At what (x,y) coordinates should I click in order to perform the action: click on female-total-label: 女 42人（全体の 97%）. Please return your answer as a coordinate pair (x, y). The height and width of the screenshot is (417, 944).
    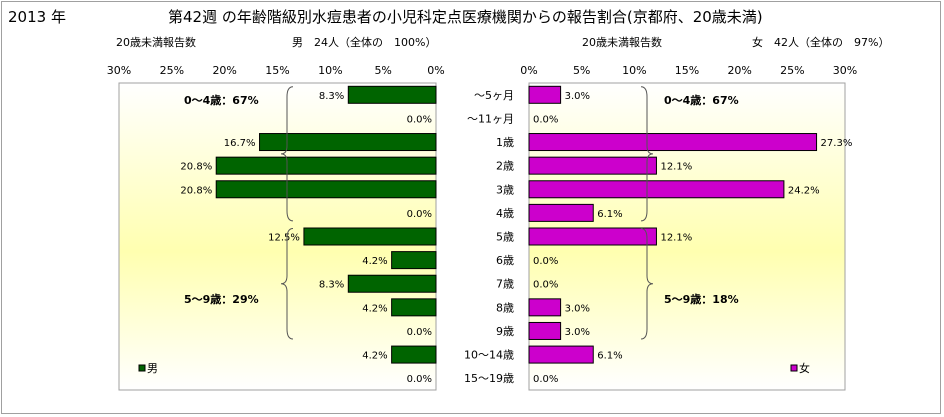
    Looking at the image, I should click on (821, 42).